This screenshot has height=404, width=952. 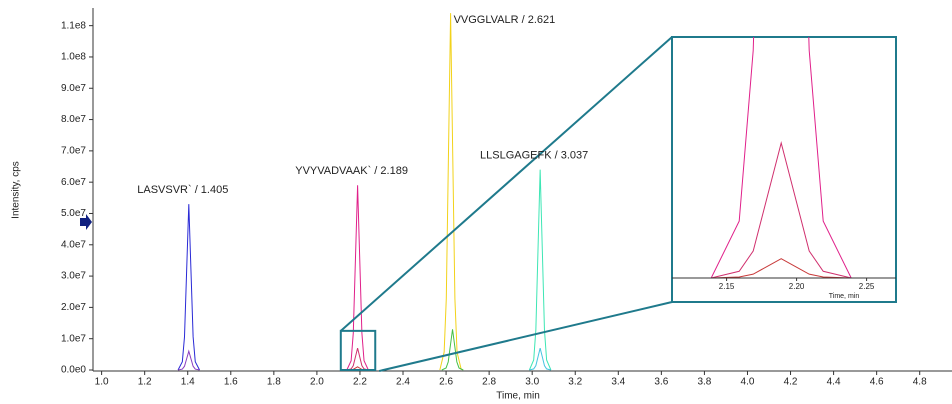 I want to click on peak-annotation: LLSLGAGEFK / 3.037, so click(x=534, y=156).